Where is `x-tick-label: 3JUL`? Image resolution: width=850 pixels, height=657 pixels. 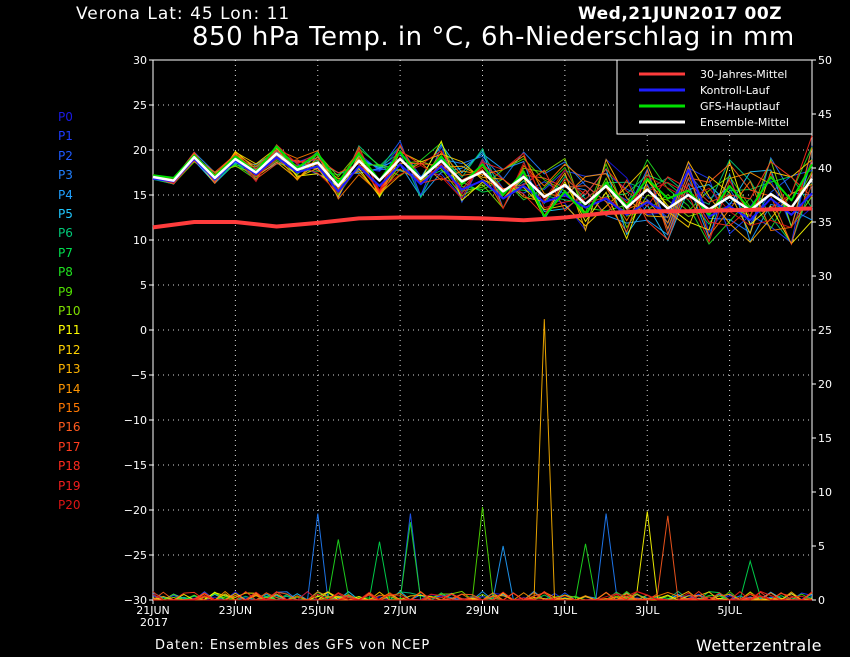 x-tick-label: 3JUL is located at coordinates (647, 610).